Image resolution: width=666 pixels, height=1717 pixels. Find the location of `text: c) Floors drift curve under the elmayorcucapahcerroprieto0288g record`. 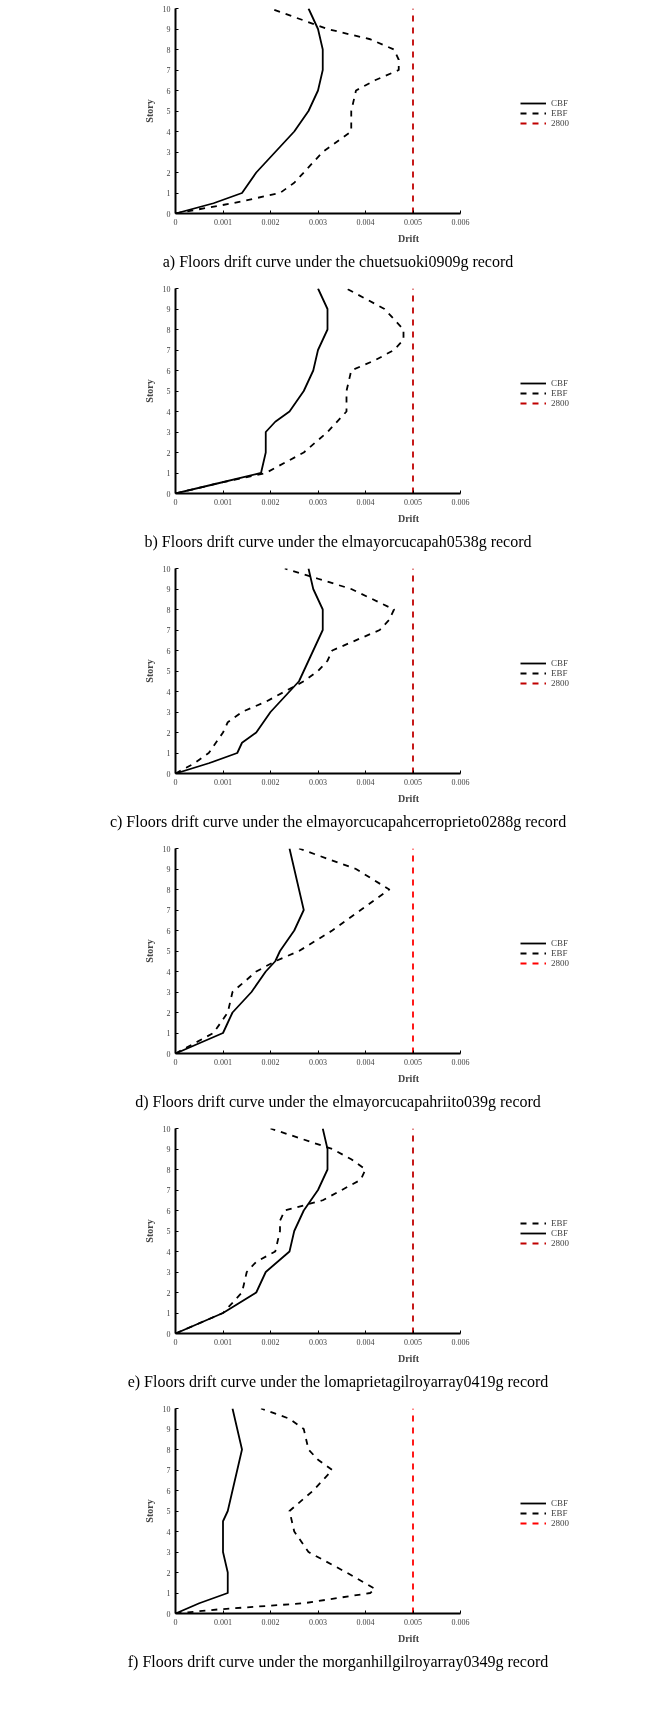

text: c) Floors drift curve under the elmayorcucapahcerroprieto0288g record is located at coordinates (338, 822).